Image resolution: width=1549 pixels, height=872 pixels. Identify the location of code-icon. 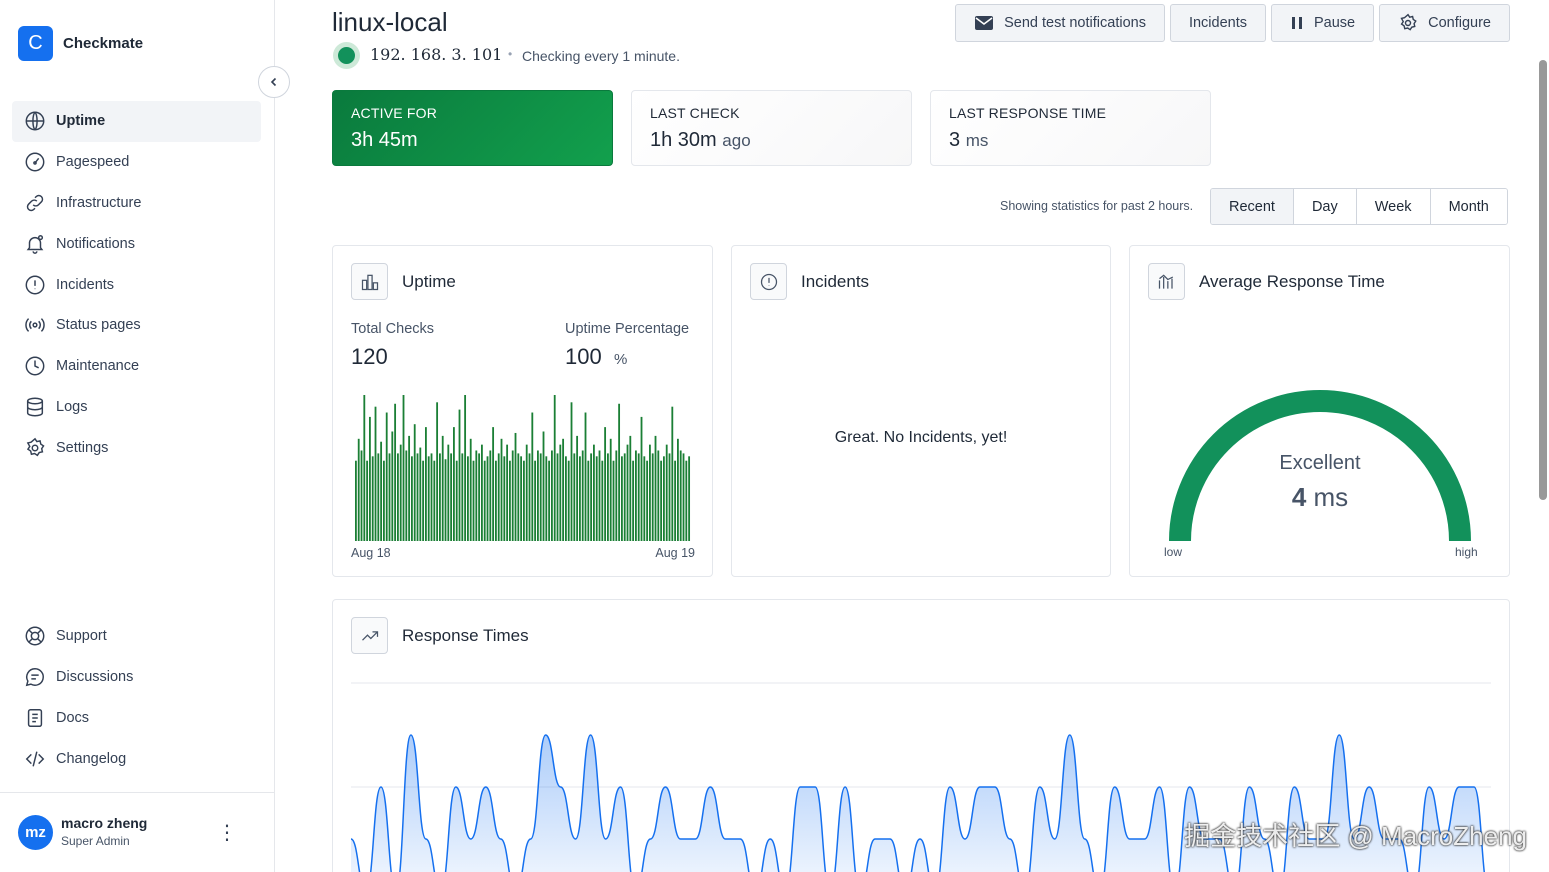
(35, 759).